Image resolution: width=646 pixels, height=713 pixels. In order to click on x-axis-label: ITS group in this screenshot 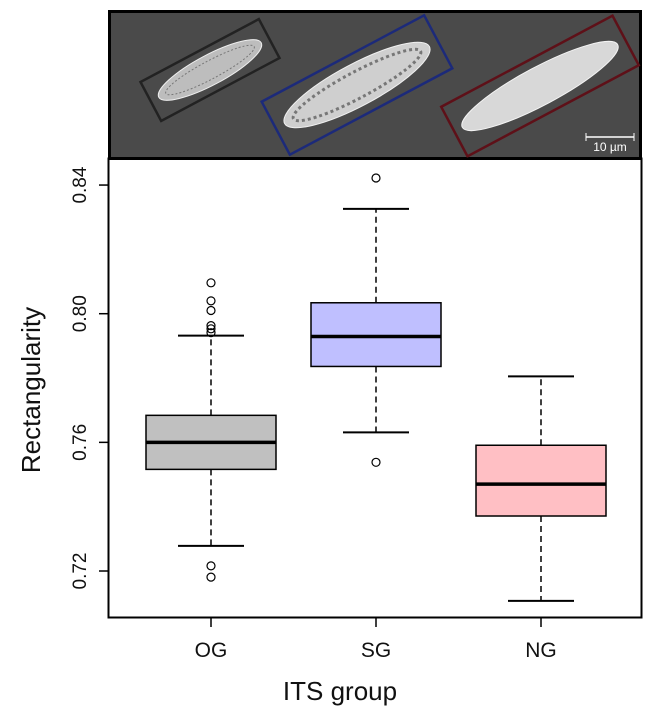, I will do `click(340, 691)`.